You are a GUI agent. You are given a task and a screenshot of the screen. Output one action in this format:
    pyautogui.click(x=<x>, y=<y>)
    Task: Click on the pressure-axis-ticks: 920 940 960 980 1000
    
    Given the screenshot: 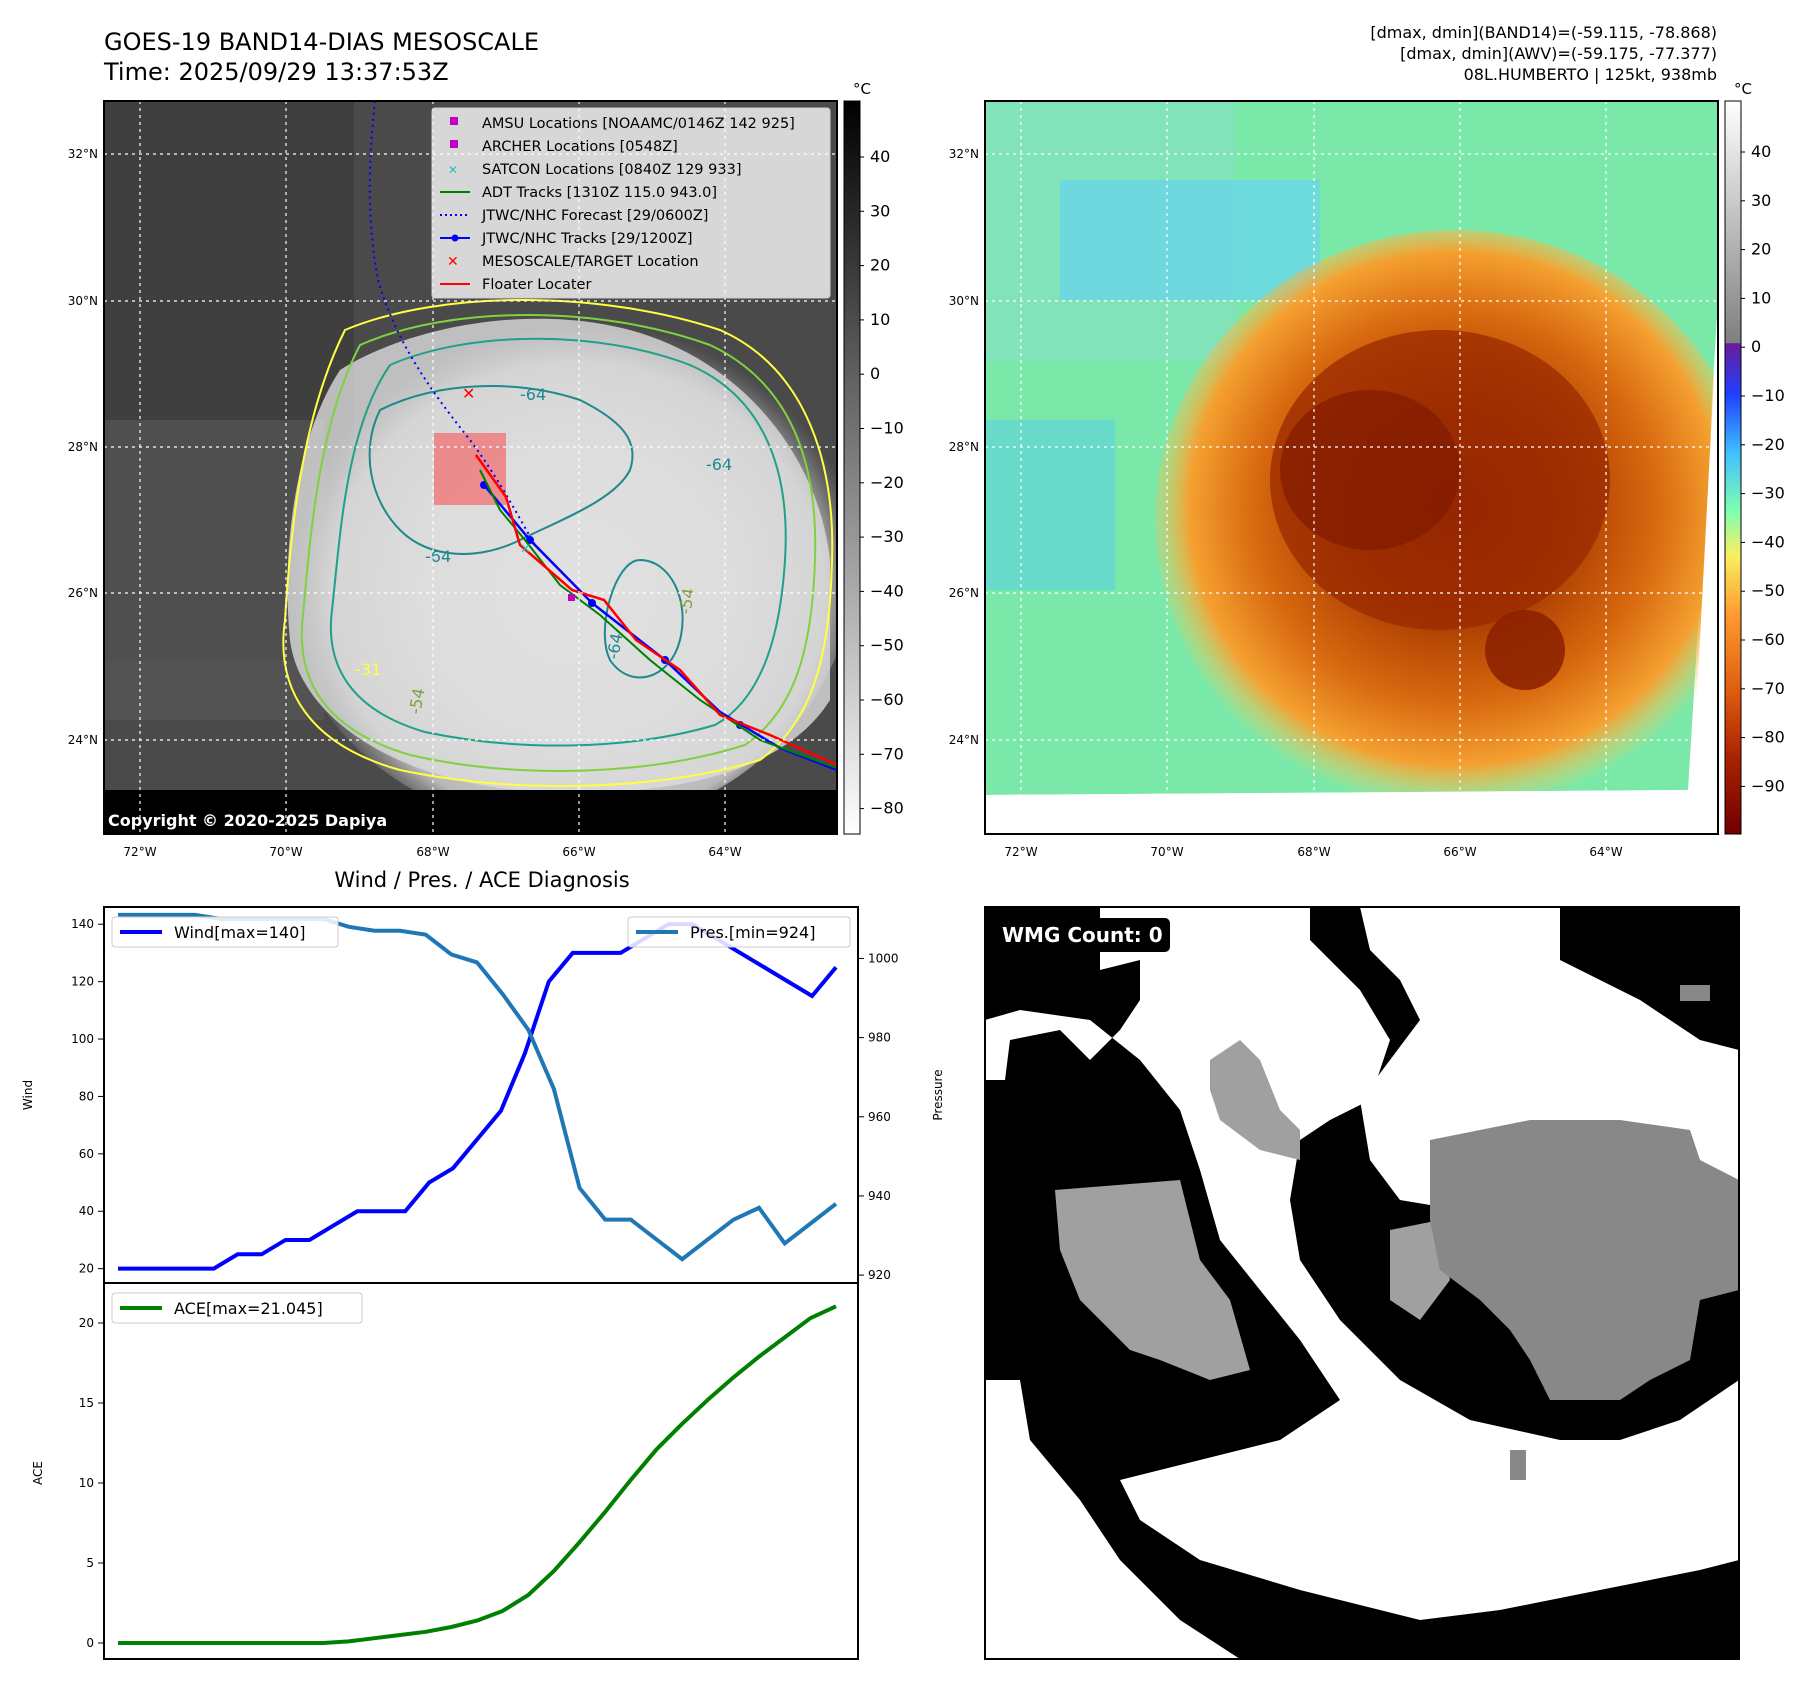 What is the action you would take?
    pyautogui.click(x=878, y=1116)
    